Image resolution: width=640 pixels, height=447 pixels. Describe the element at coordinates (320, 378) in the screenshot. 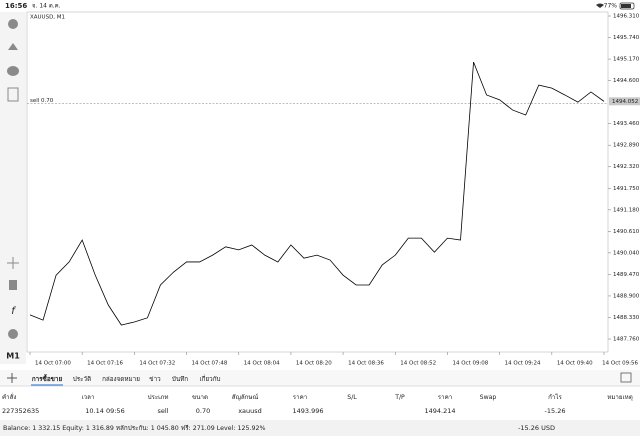

I see `tab-bar` at that location.